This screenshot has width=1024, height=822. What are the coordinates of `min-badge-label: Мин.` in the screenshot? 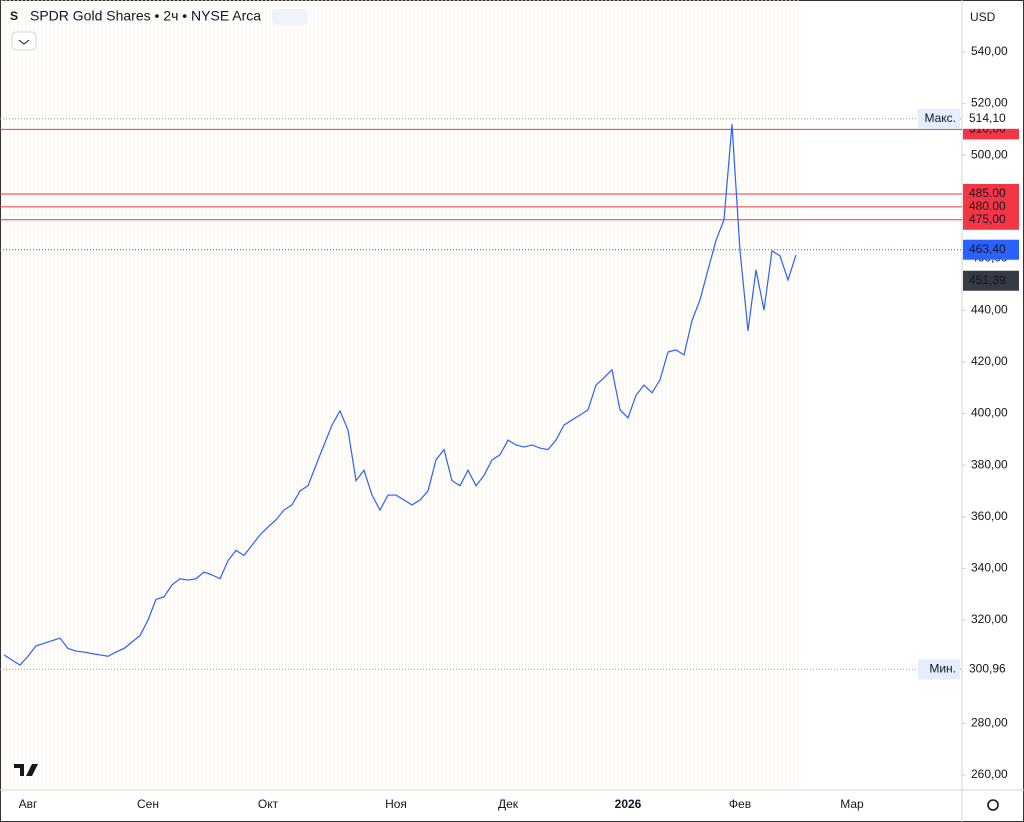 It's located at (942, 668).